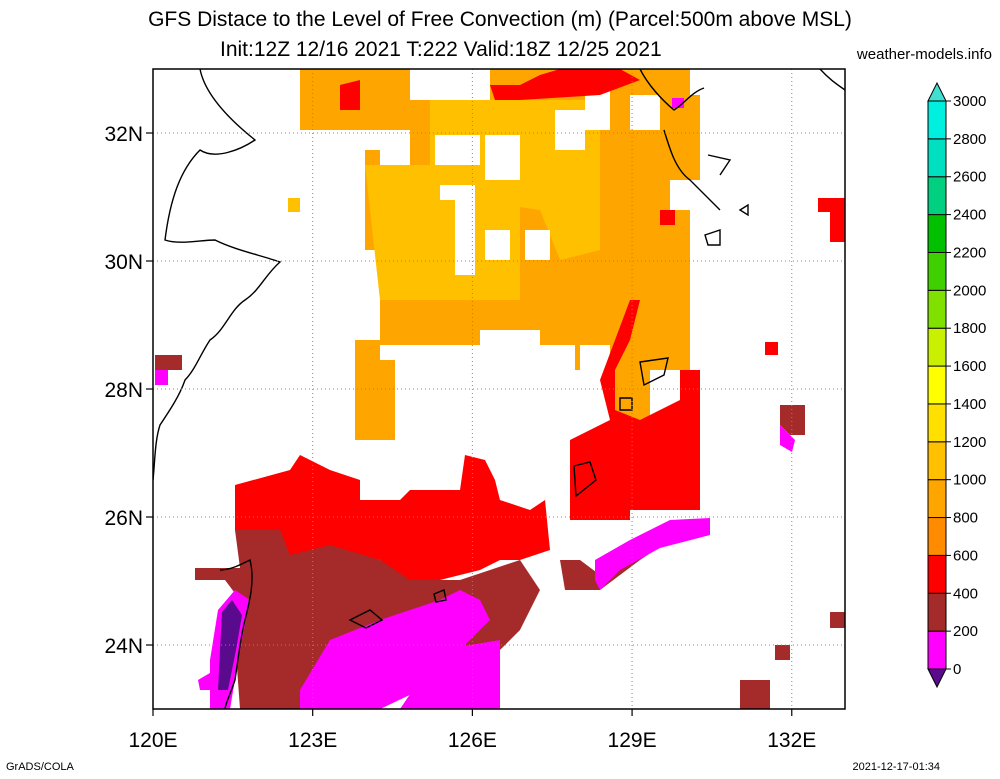 The image size is (1000, 779). Describe the element at coordinates (791, 740) in the screenshot. I see `lon-tick-label: 132E` at that location.